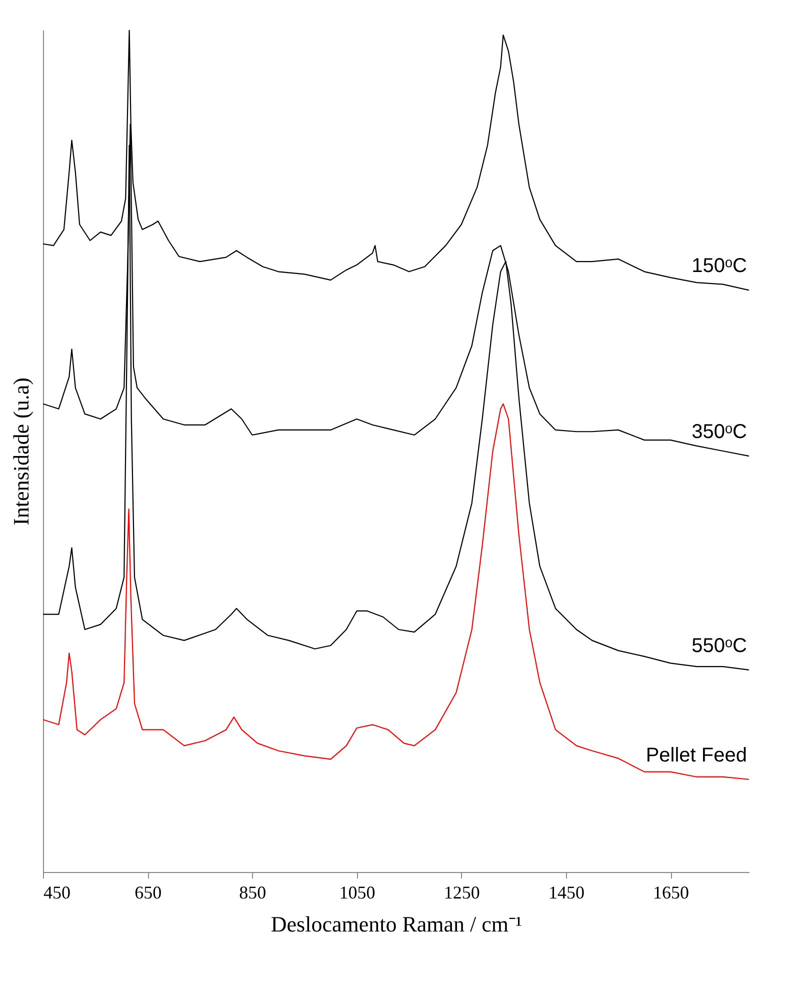 Image resolution: width=810 pixels, height=988 pixels. What do you see at coordinates (719, 645) in the screenshot?
I see `series-label: 550ᵒC` at bounding box center [719, 645].